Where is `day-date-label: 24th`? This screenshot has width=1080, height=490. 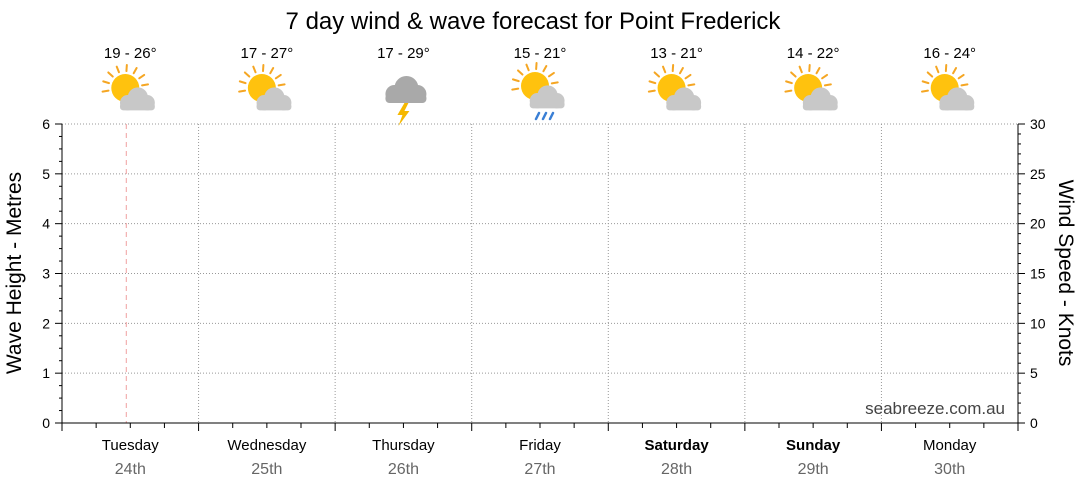 day-date-label: 24th is located at coordinates (130, 469).